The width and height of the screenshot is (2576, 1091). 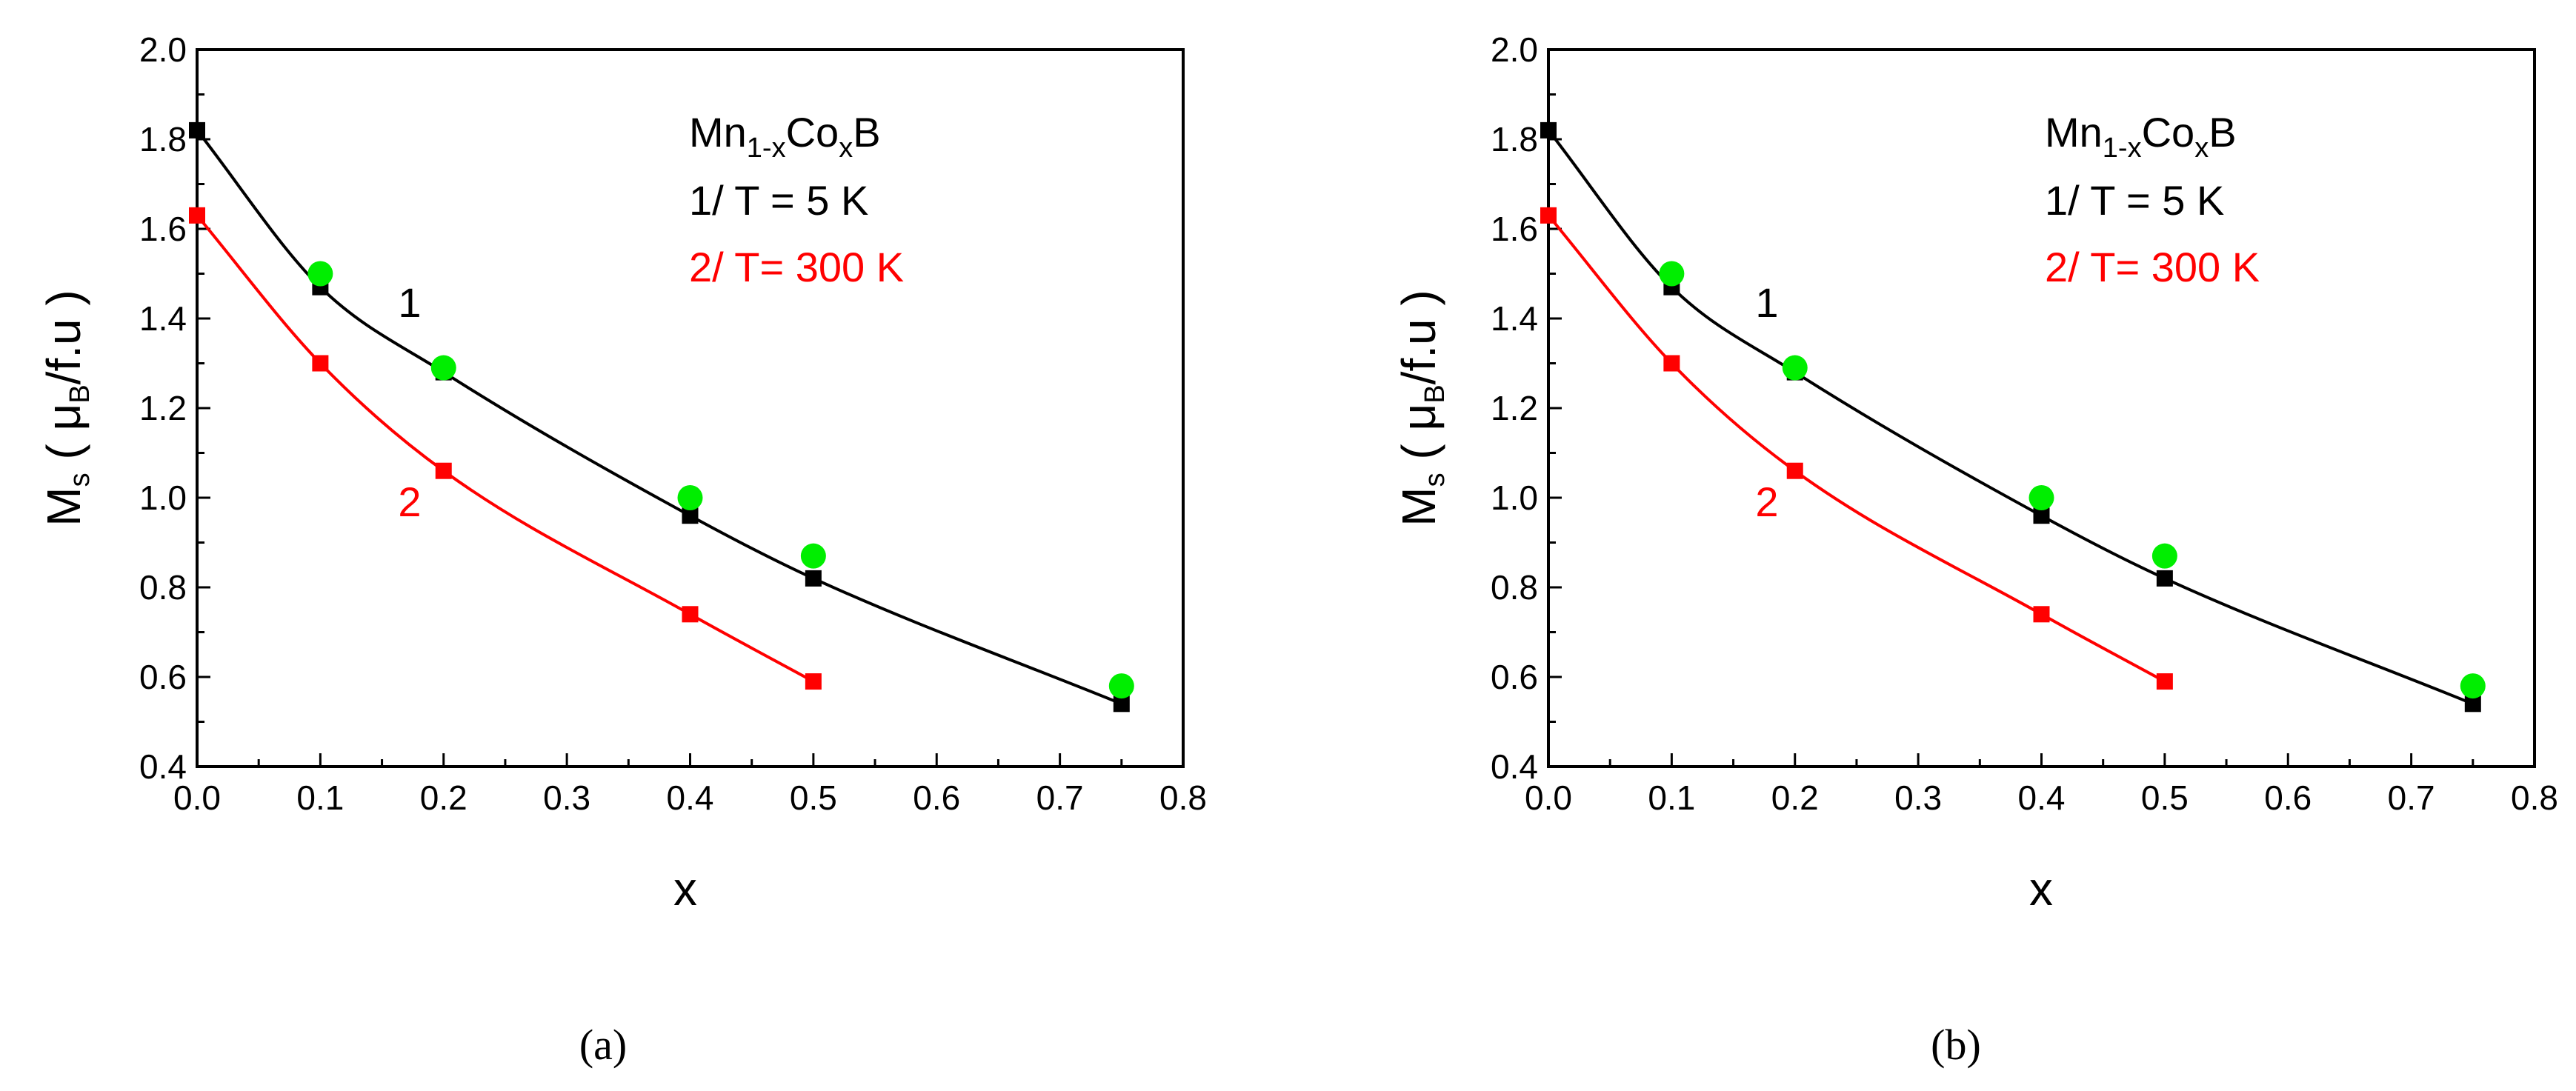 I want to click on y-tick-label: 1.0, so click(x=163, y=497).